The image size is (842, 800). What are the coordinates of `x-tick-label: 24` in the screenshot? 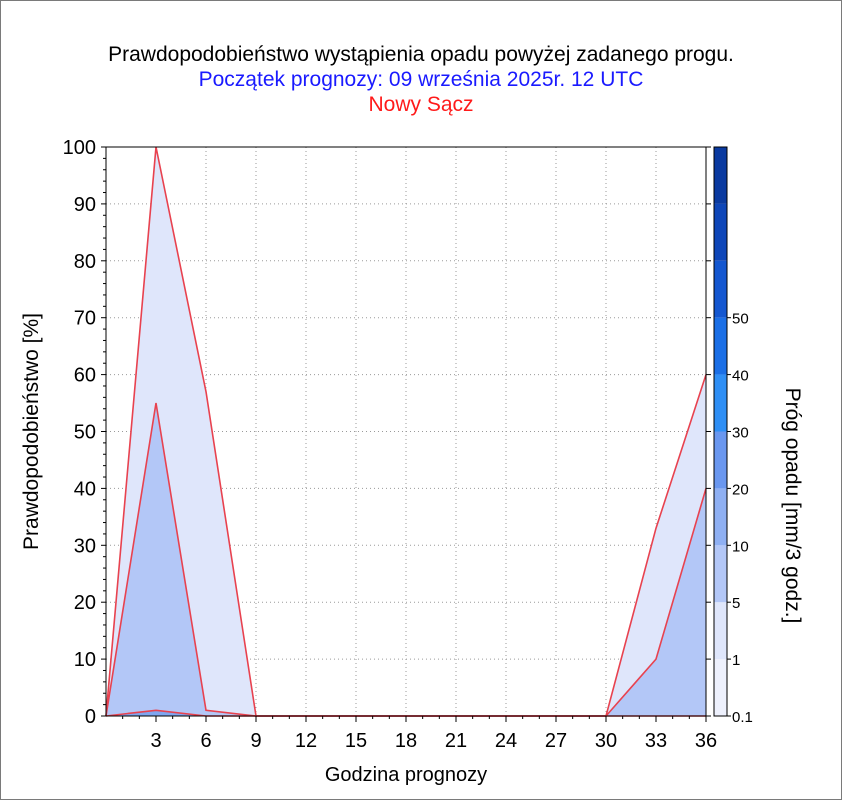 It's located at (506, 741).